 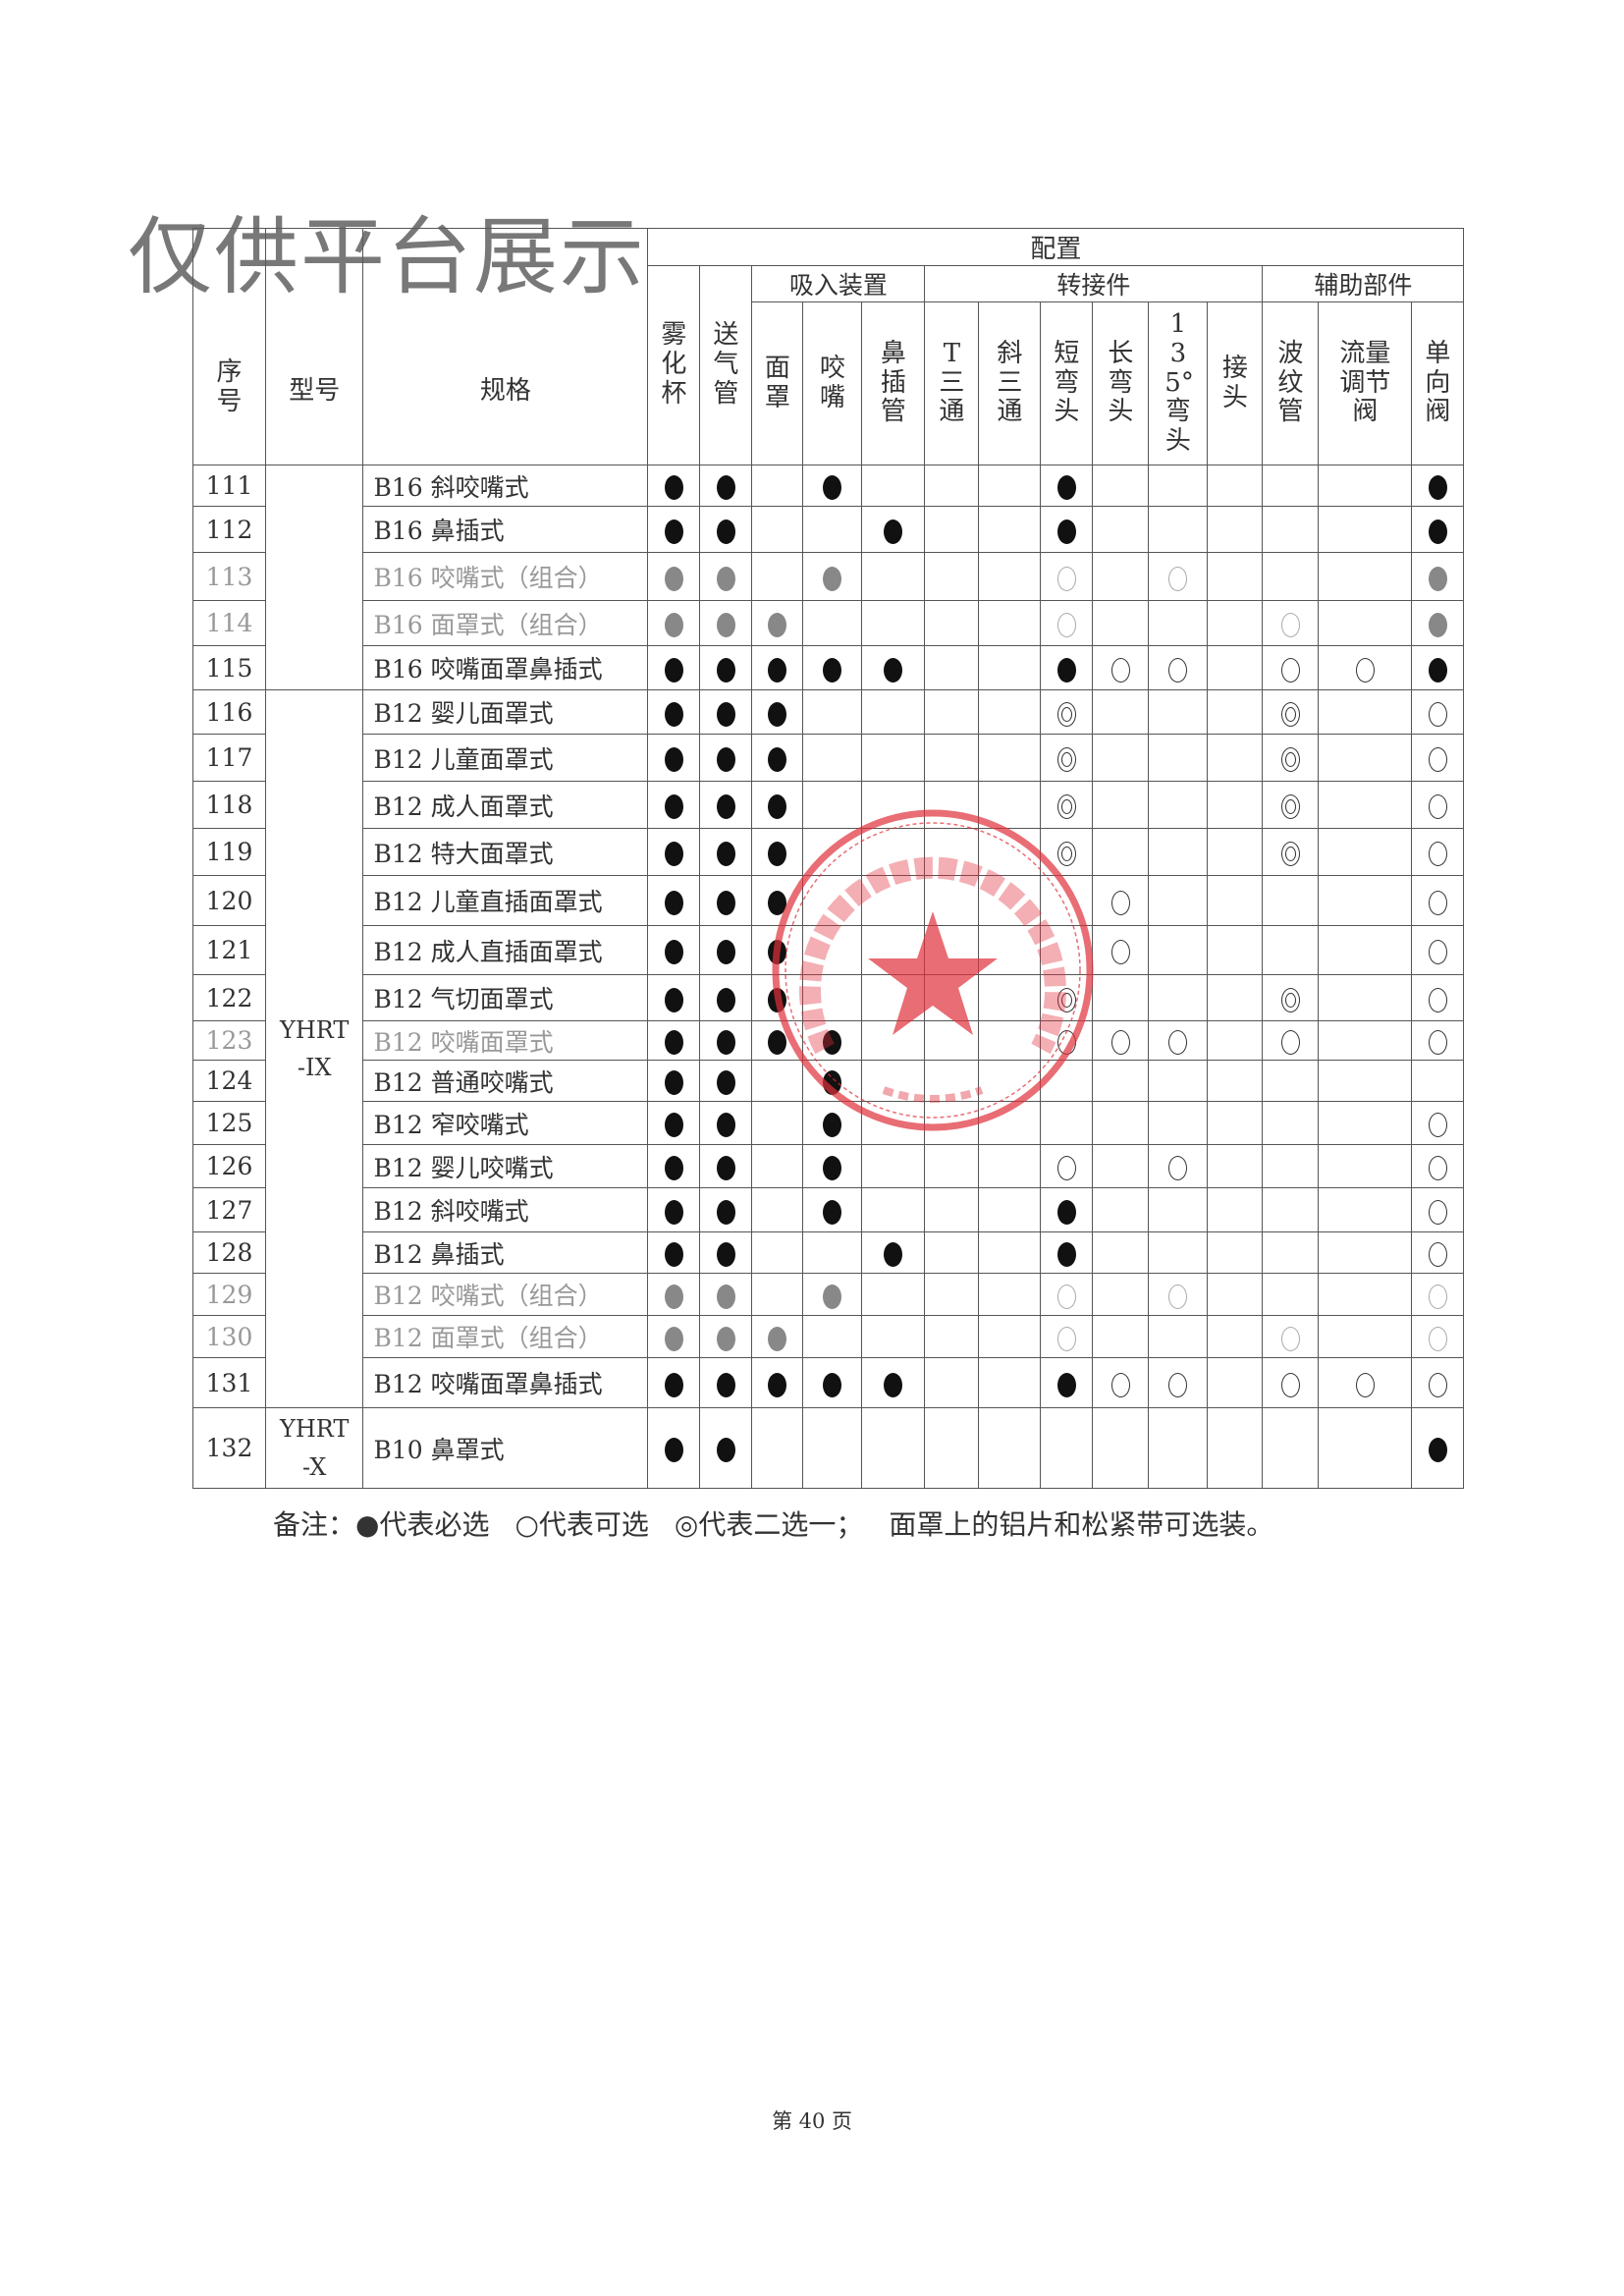 What do you see at coordinates (229, 1166) in the screenshot?
I see `row-number: 126` at bounding box center [229, 1166].